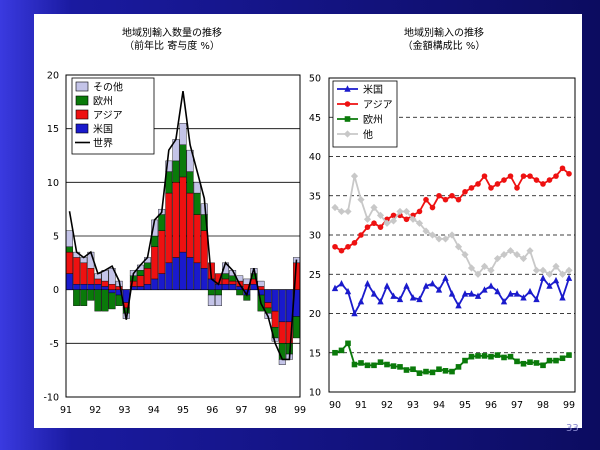  What do you see at coordinates (56, 290) in the screenshot?
I see `left-y-tick-label: 0` at bounding box center [56, 290].